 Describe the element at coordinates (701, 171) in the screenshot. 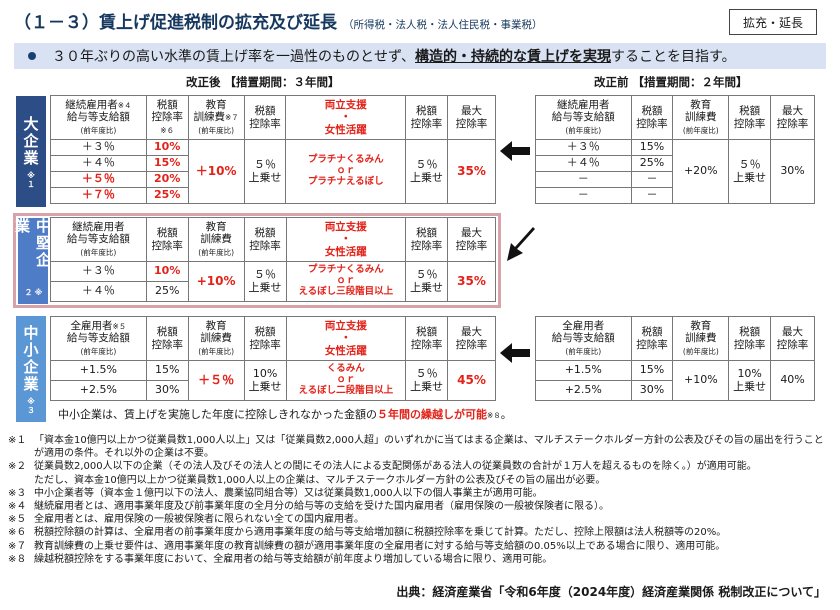

I see `edu-cell: +20%` at that location.